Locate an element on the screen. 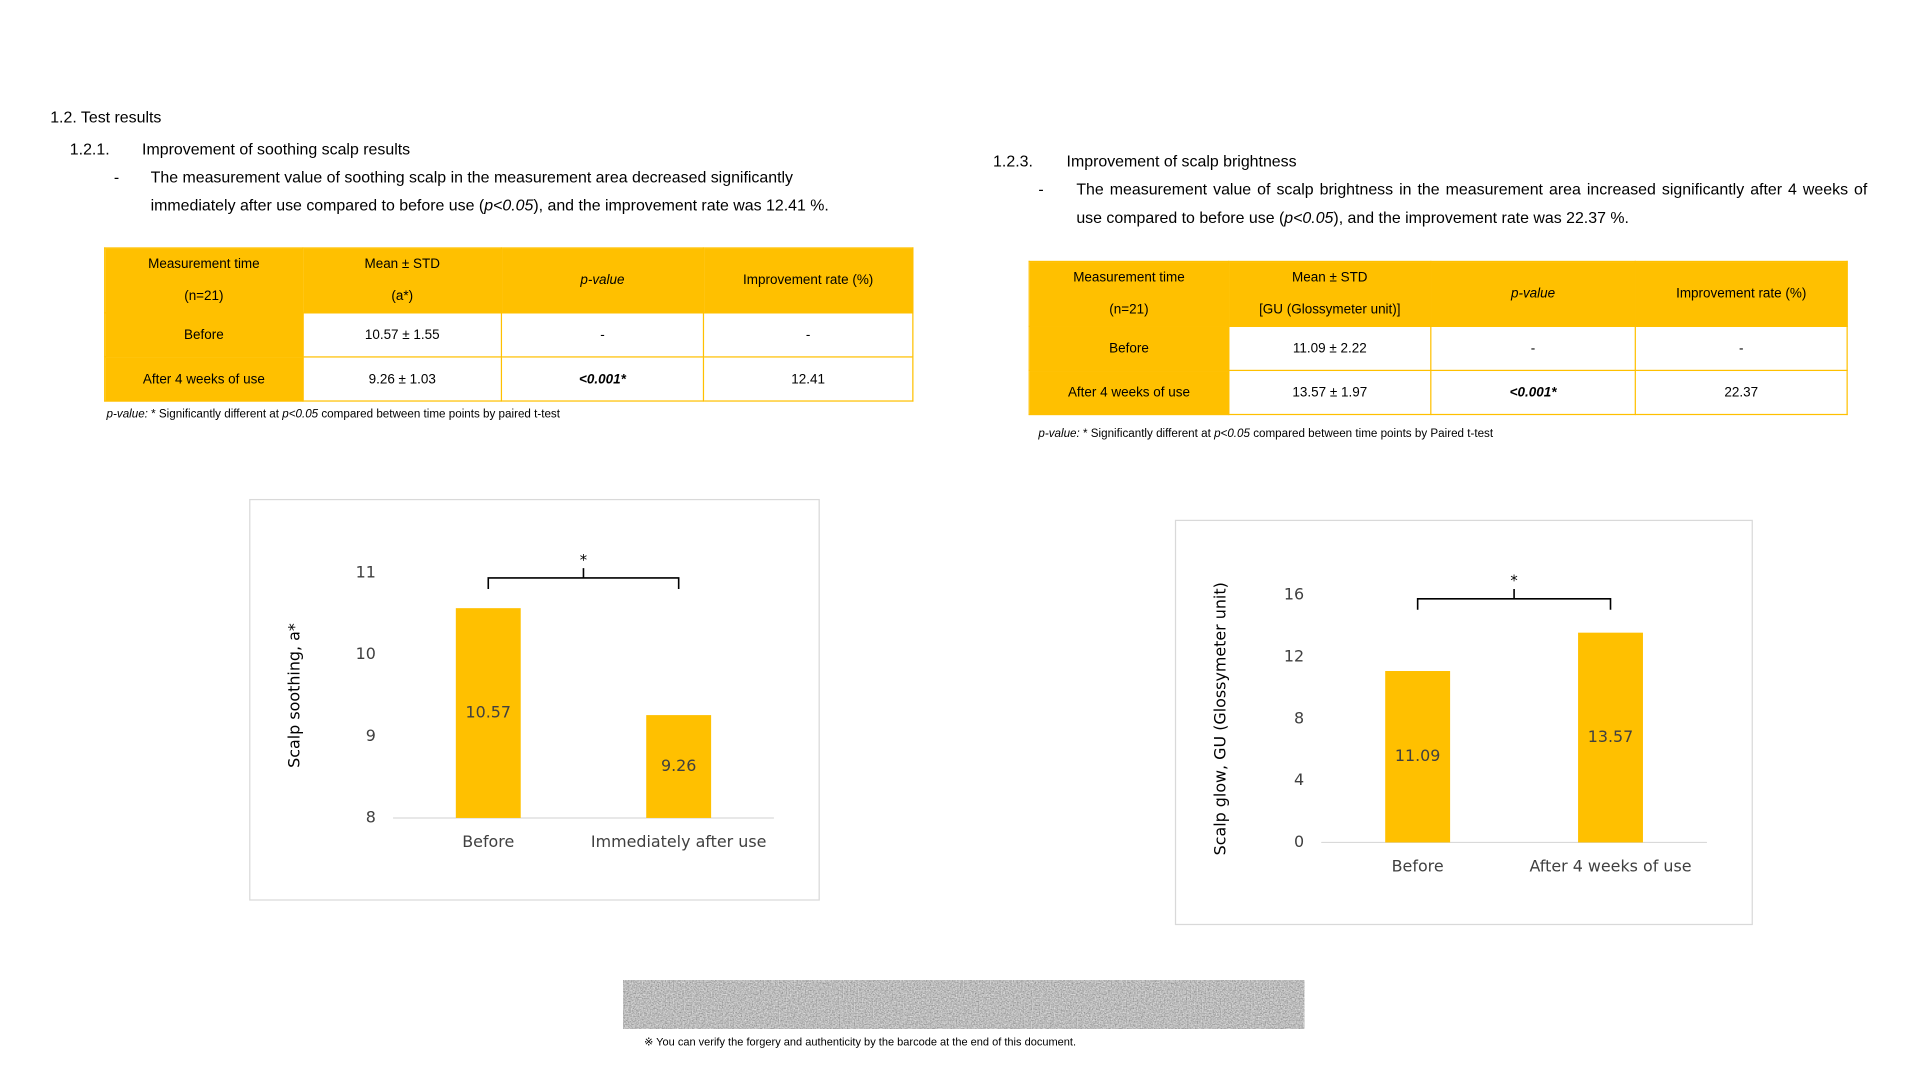 The image size is (1920, 1080). y-tick-label: 12 is located at coordinates (1294, 655).